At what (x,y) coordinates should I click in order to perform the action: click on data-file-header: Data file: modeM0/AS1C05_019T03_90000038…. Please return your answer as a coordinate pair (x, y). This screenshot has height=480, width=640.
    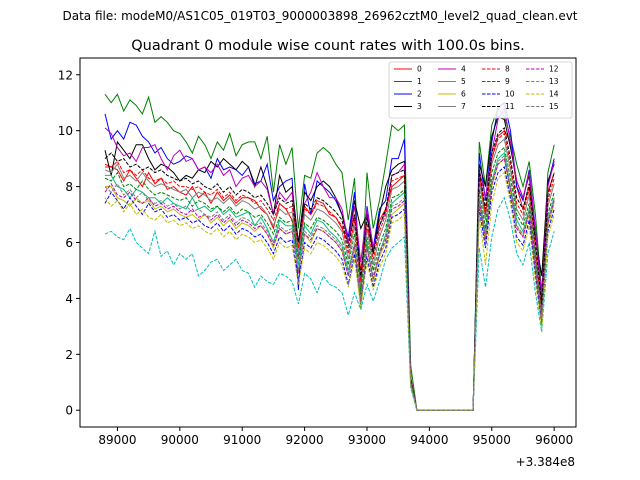
    Looking at the image, I should click on (319, 16).